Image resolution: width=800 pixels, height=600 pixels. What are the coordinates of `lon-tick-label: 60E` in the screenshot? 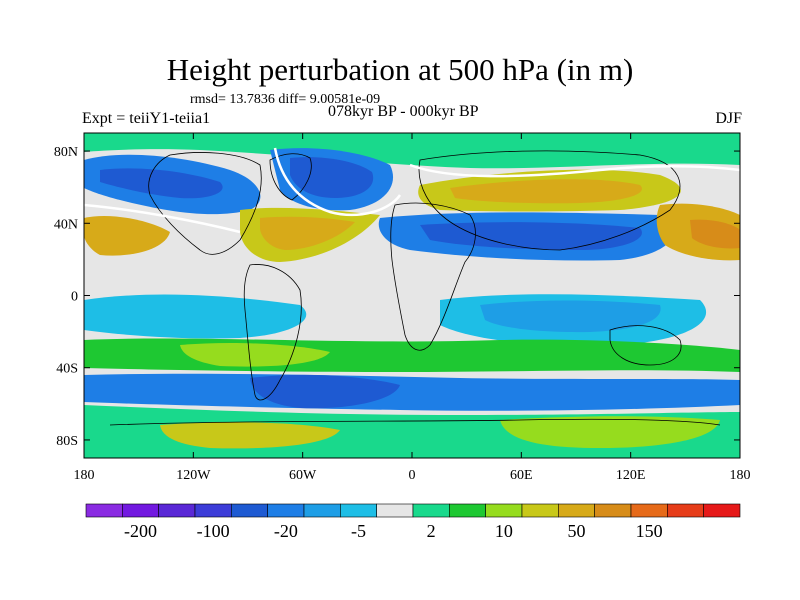 It's located at (521, 475).